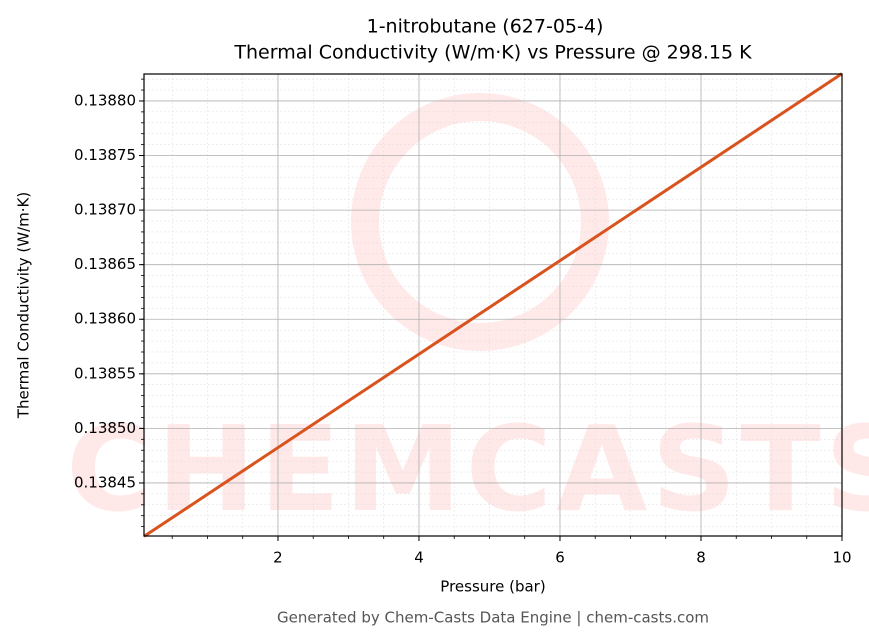  Describe the element at coordinates (105, 210) in the screenshot. I see `y-tick-label: 0.13870` at that location.